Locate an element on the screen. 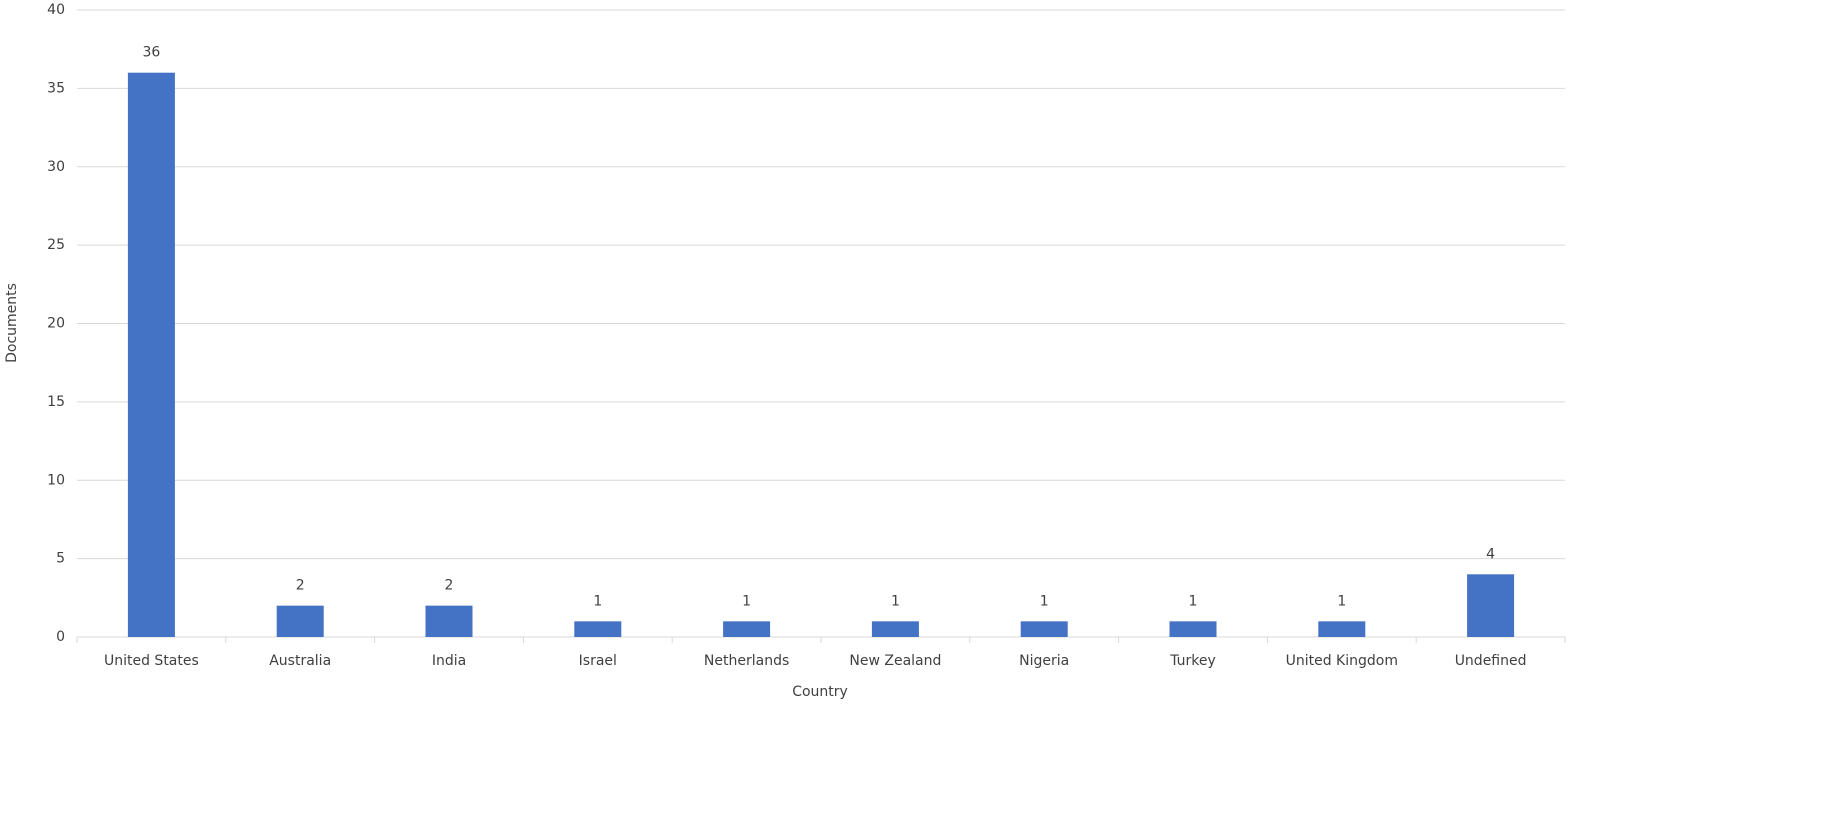 The height and width of the screenshot is (821, 1827). y-tick-label: 20 is located at coordinates (56, 324).